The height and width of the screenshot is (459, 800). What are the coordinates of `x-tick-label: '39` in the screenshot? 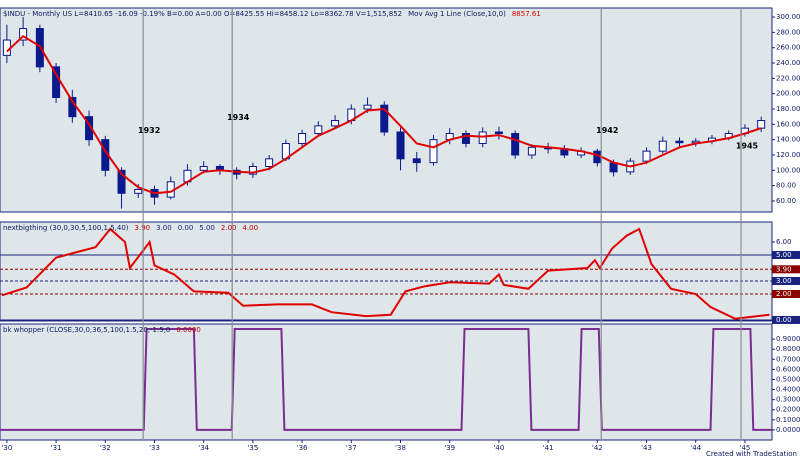 It's located at (449, 448).